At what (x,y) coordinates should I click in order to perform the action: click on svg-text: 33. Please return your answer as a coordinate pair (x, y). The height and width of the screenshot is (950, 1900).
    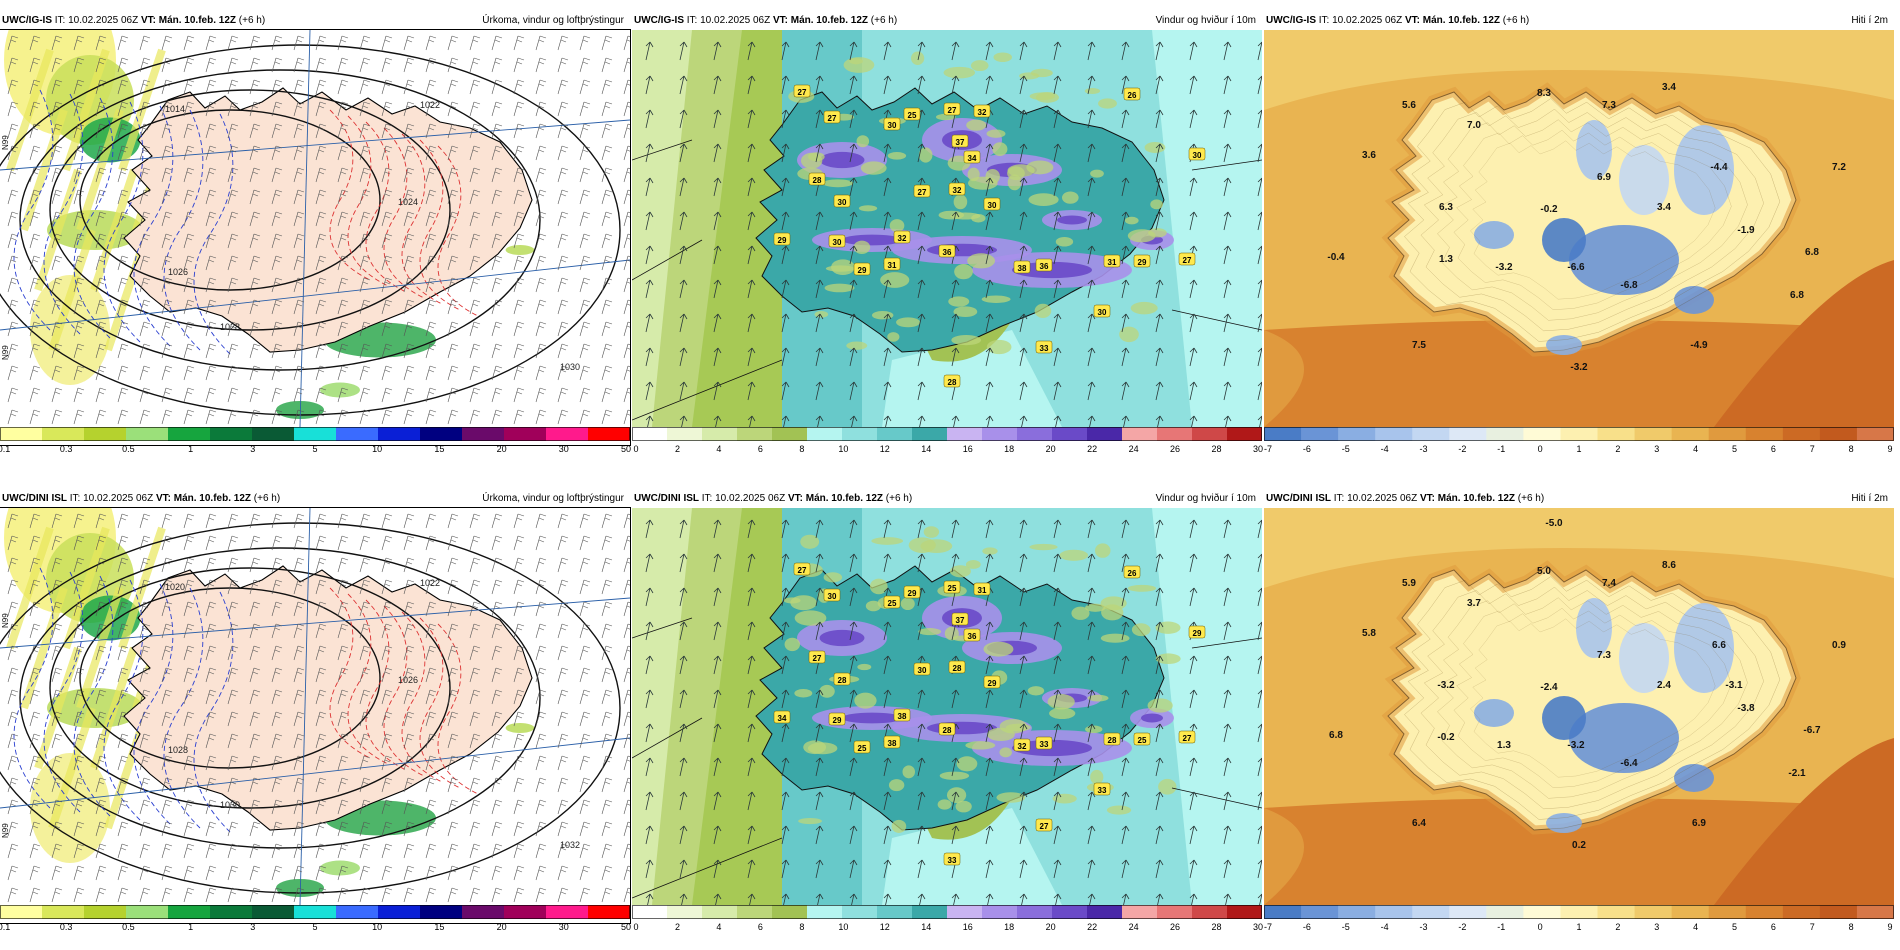
    Looking at the image, I should click on (952, 860).